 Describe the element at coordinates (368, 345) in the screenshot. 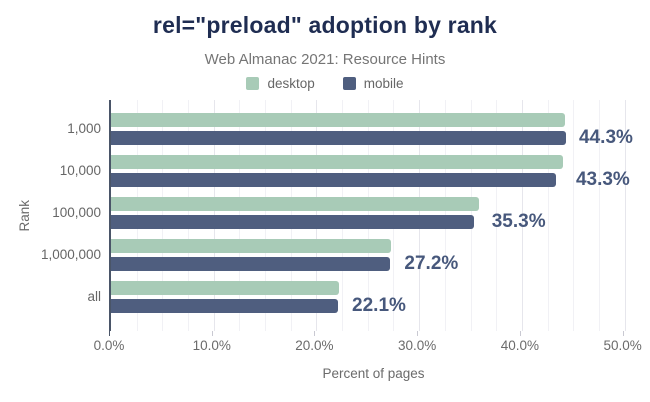

I see `x-axis: 0.0% 10.0% 20.0% 30.0% 40.0% 50.0%` at that location.